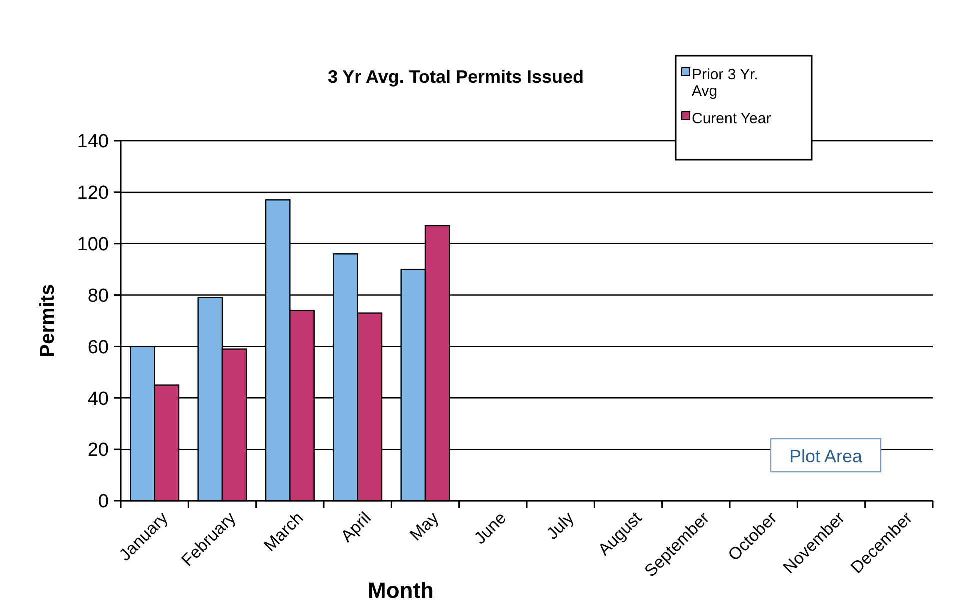 The width and height of the screenshot is (966, 611). I want to click on y-tick-label: 20, so click(98, 451).